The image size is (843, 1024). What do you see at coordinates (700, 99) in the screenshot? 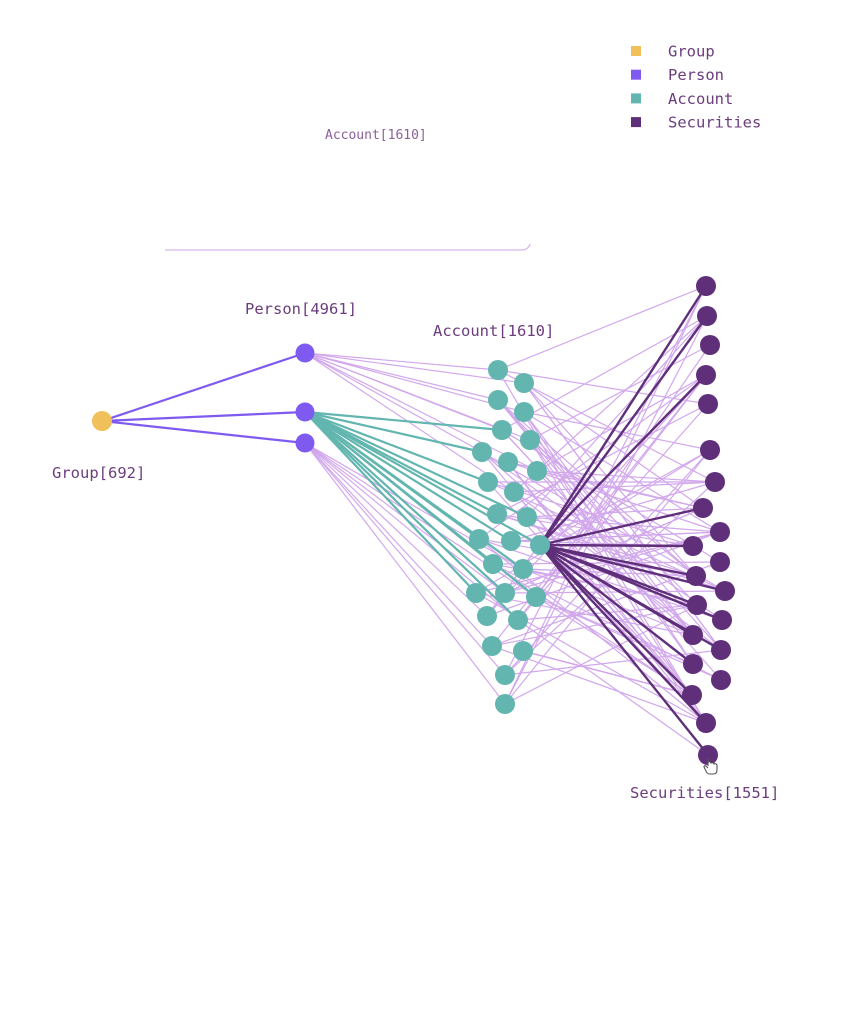
I see `legend-label-account: Account` at bounding box center [700, 99].